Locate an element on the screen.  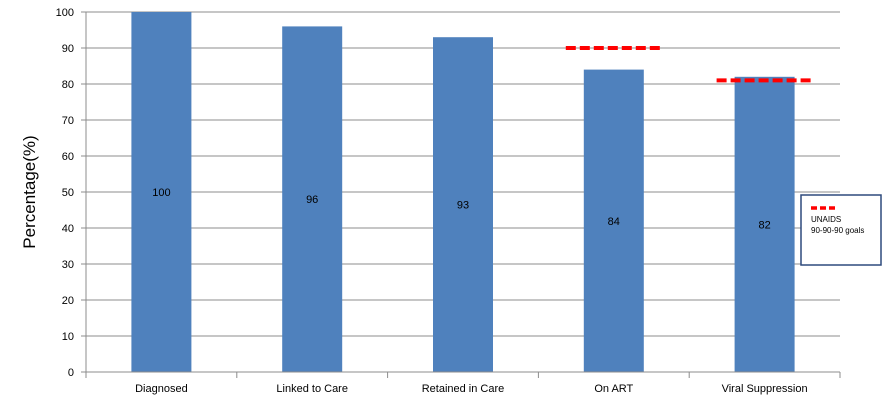
y-tick-label: 50 is located at coordinates (68, 193).